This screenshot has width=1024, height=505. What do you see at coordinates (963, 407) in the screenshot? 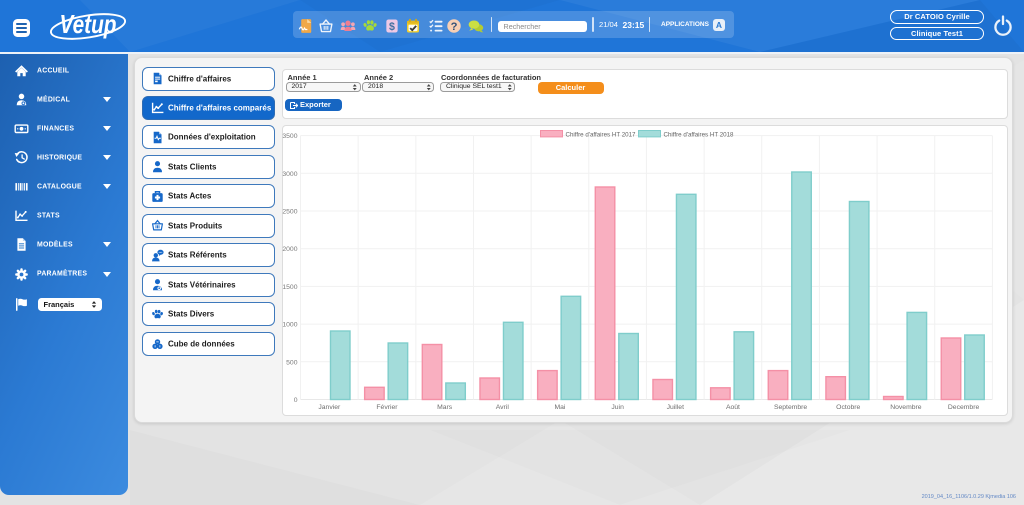
I see `svg-text: Decembre` at bounding box center [963, 407].